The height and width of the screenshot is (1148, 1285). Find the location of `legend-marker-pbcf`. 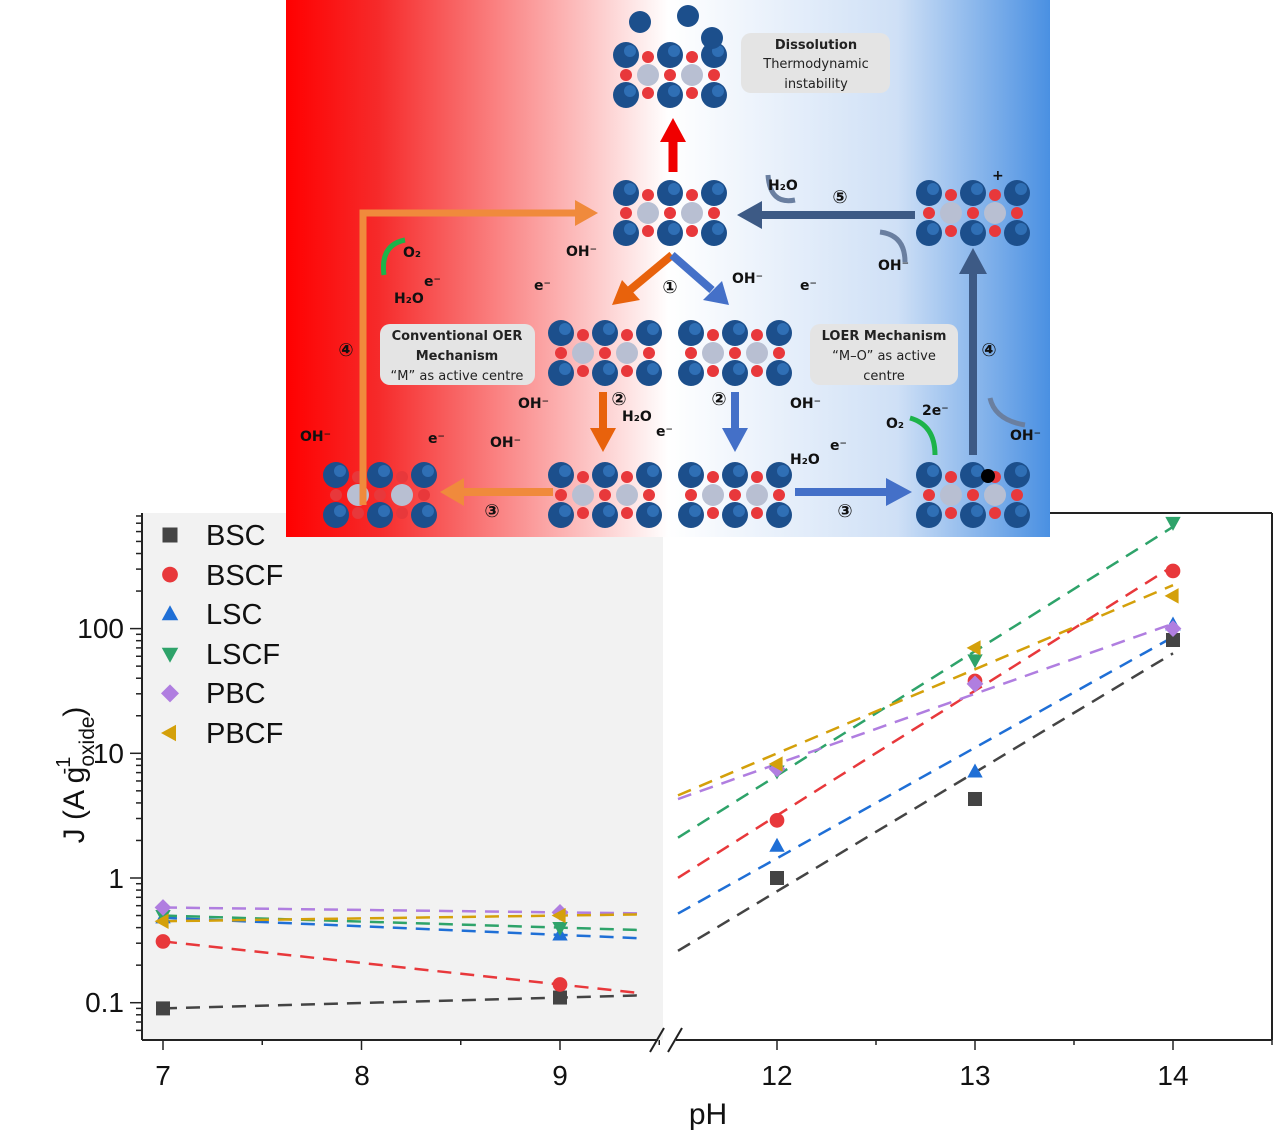

legend-marker-pbcf is located at coordinates (168, 733).